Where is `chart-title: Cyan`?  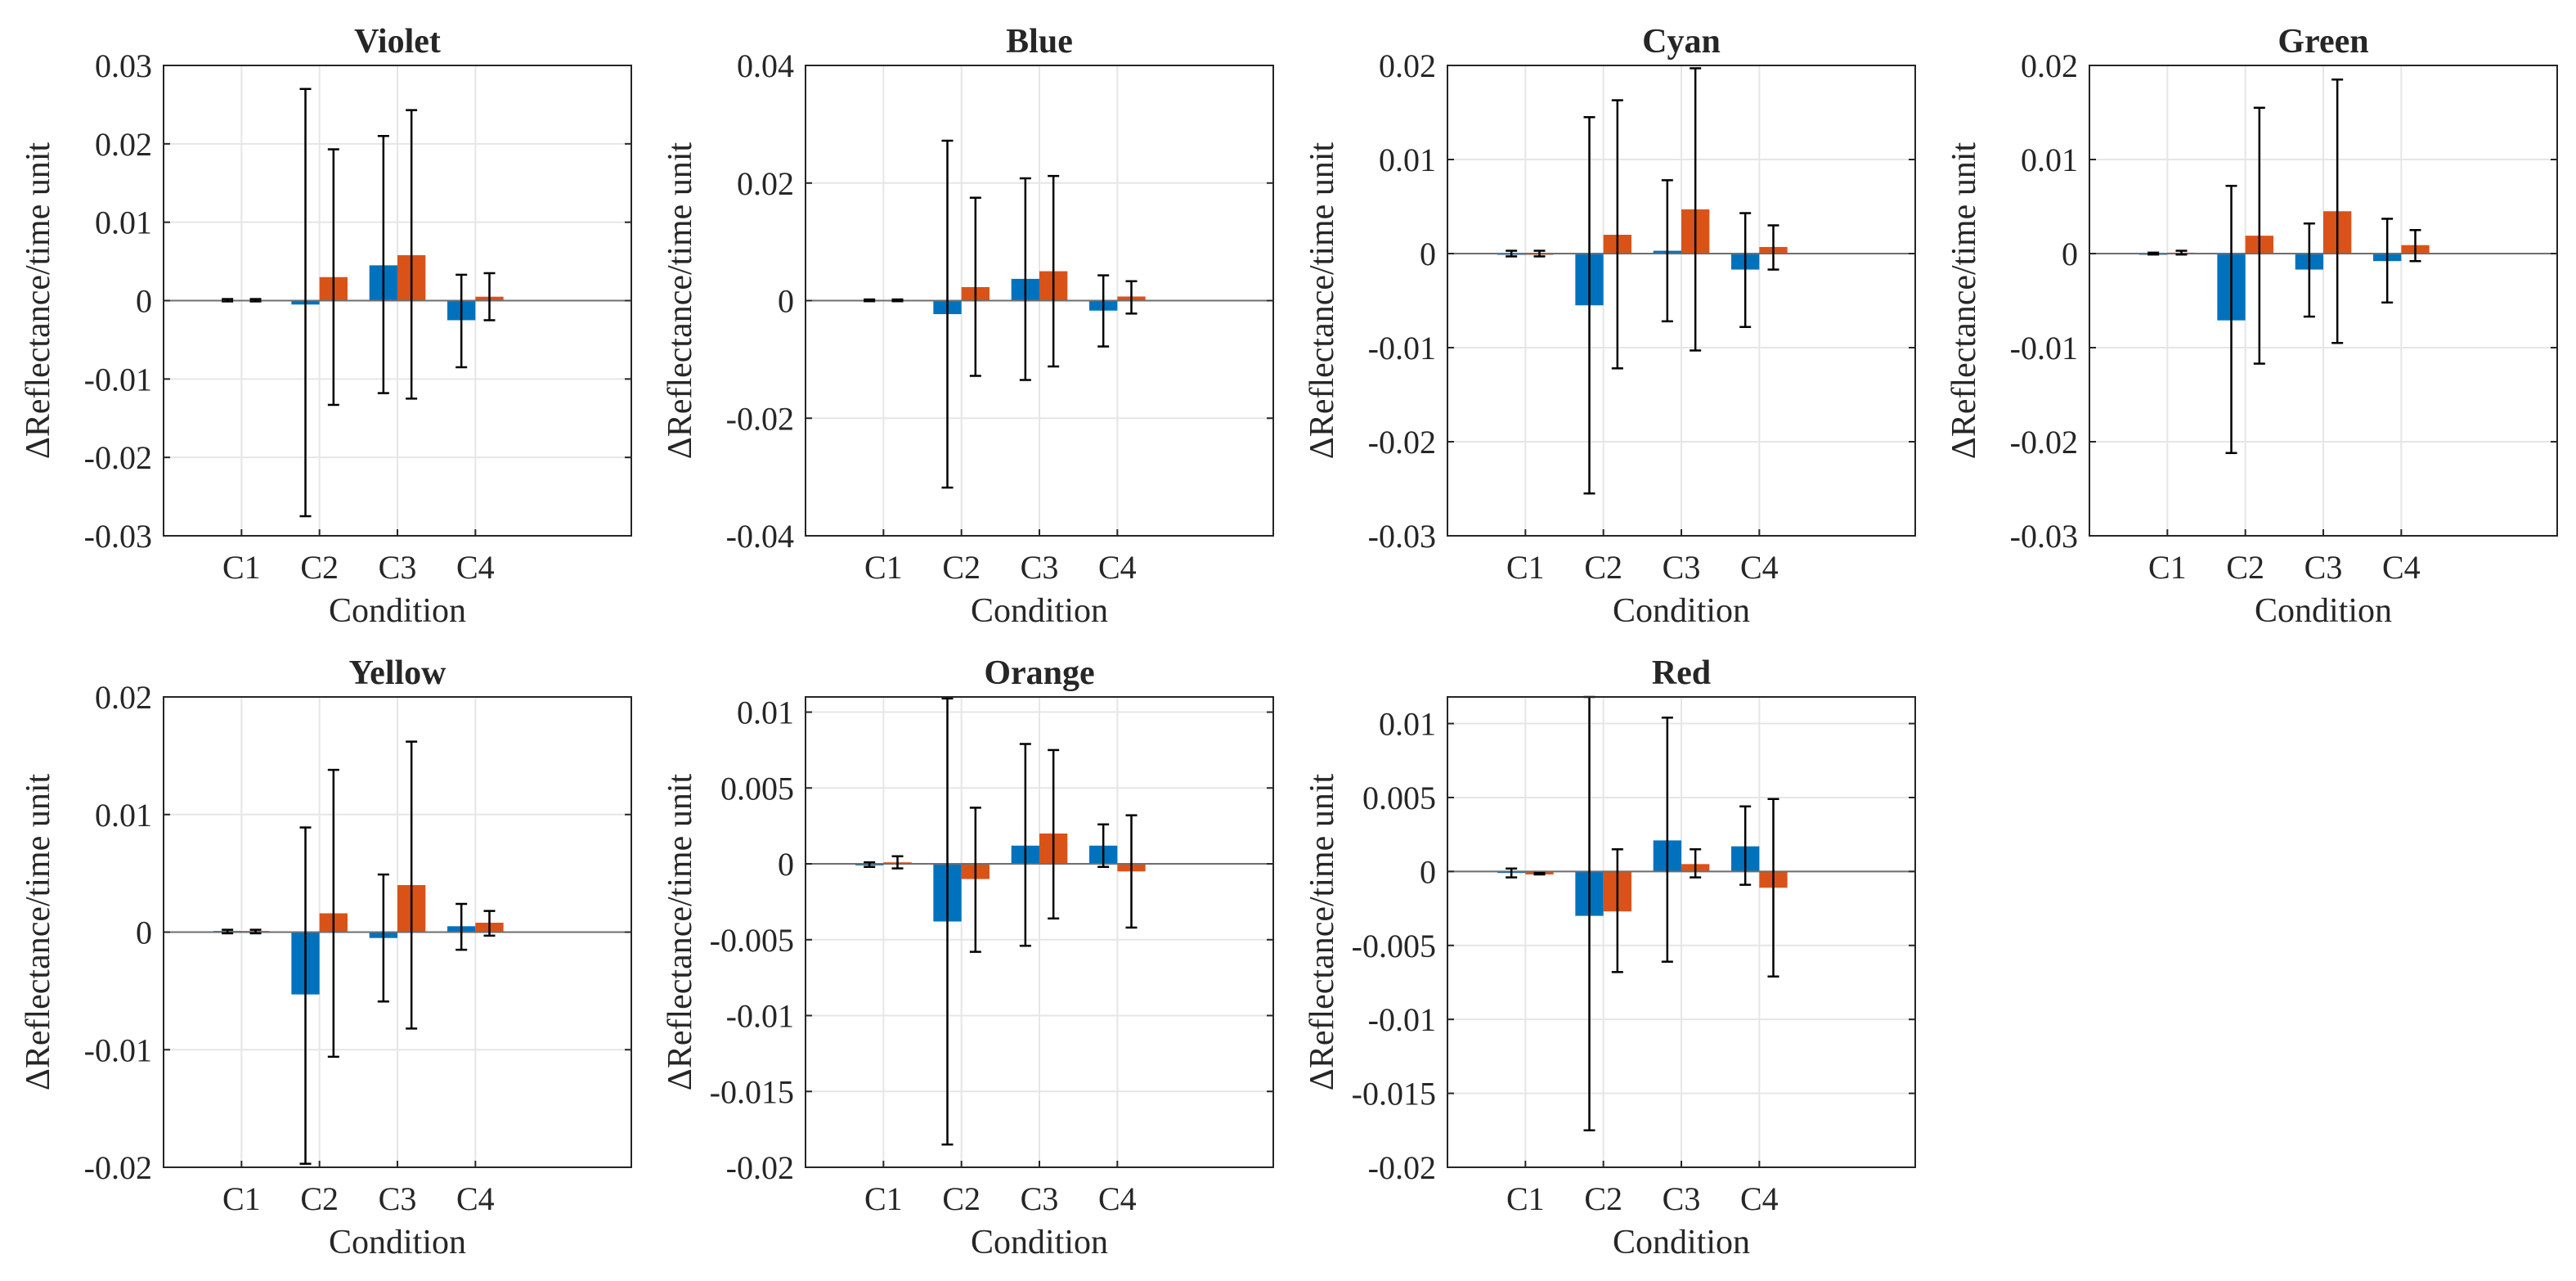
chart-title: Cyan is located at coordinates (1682, 42).